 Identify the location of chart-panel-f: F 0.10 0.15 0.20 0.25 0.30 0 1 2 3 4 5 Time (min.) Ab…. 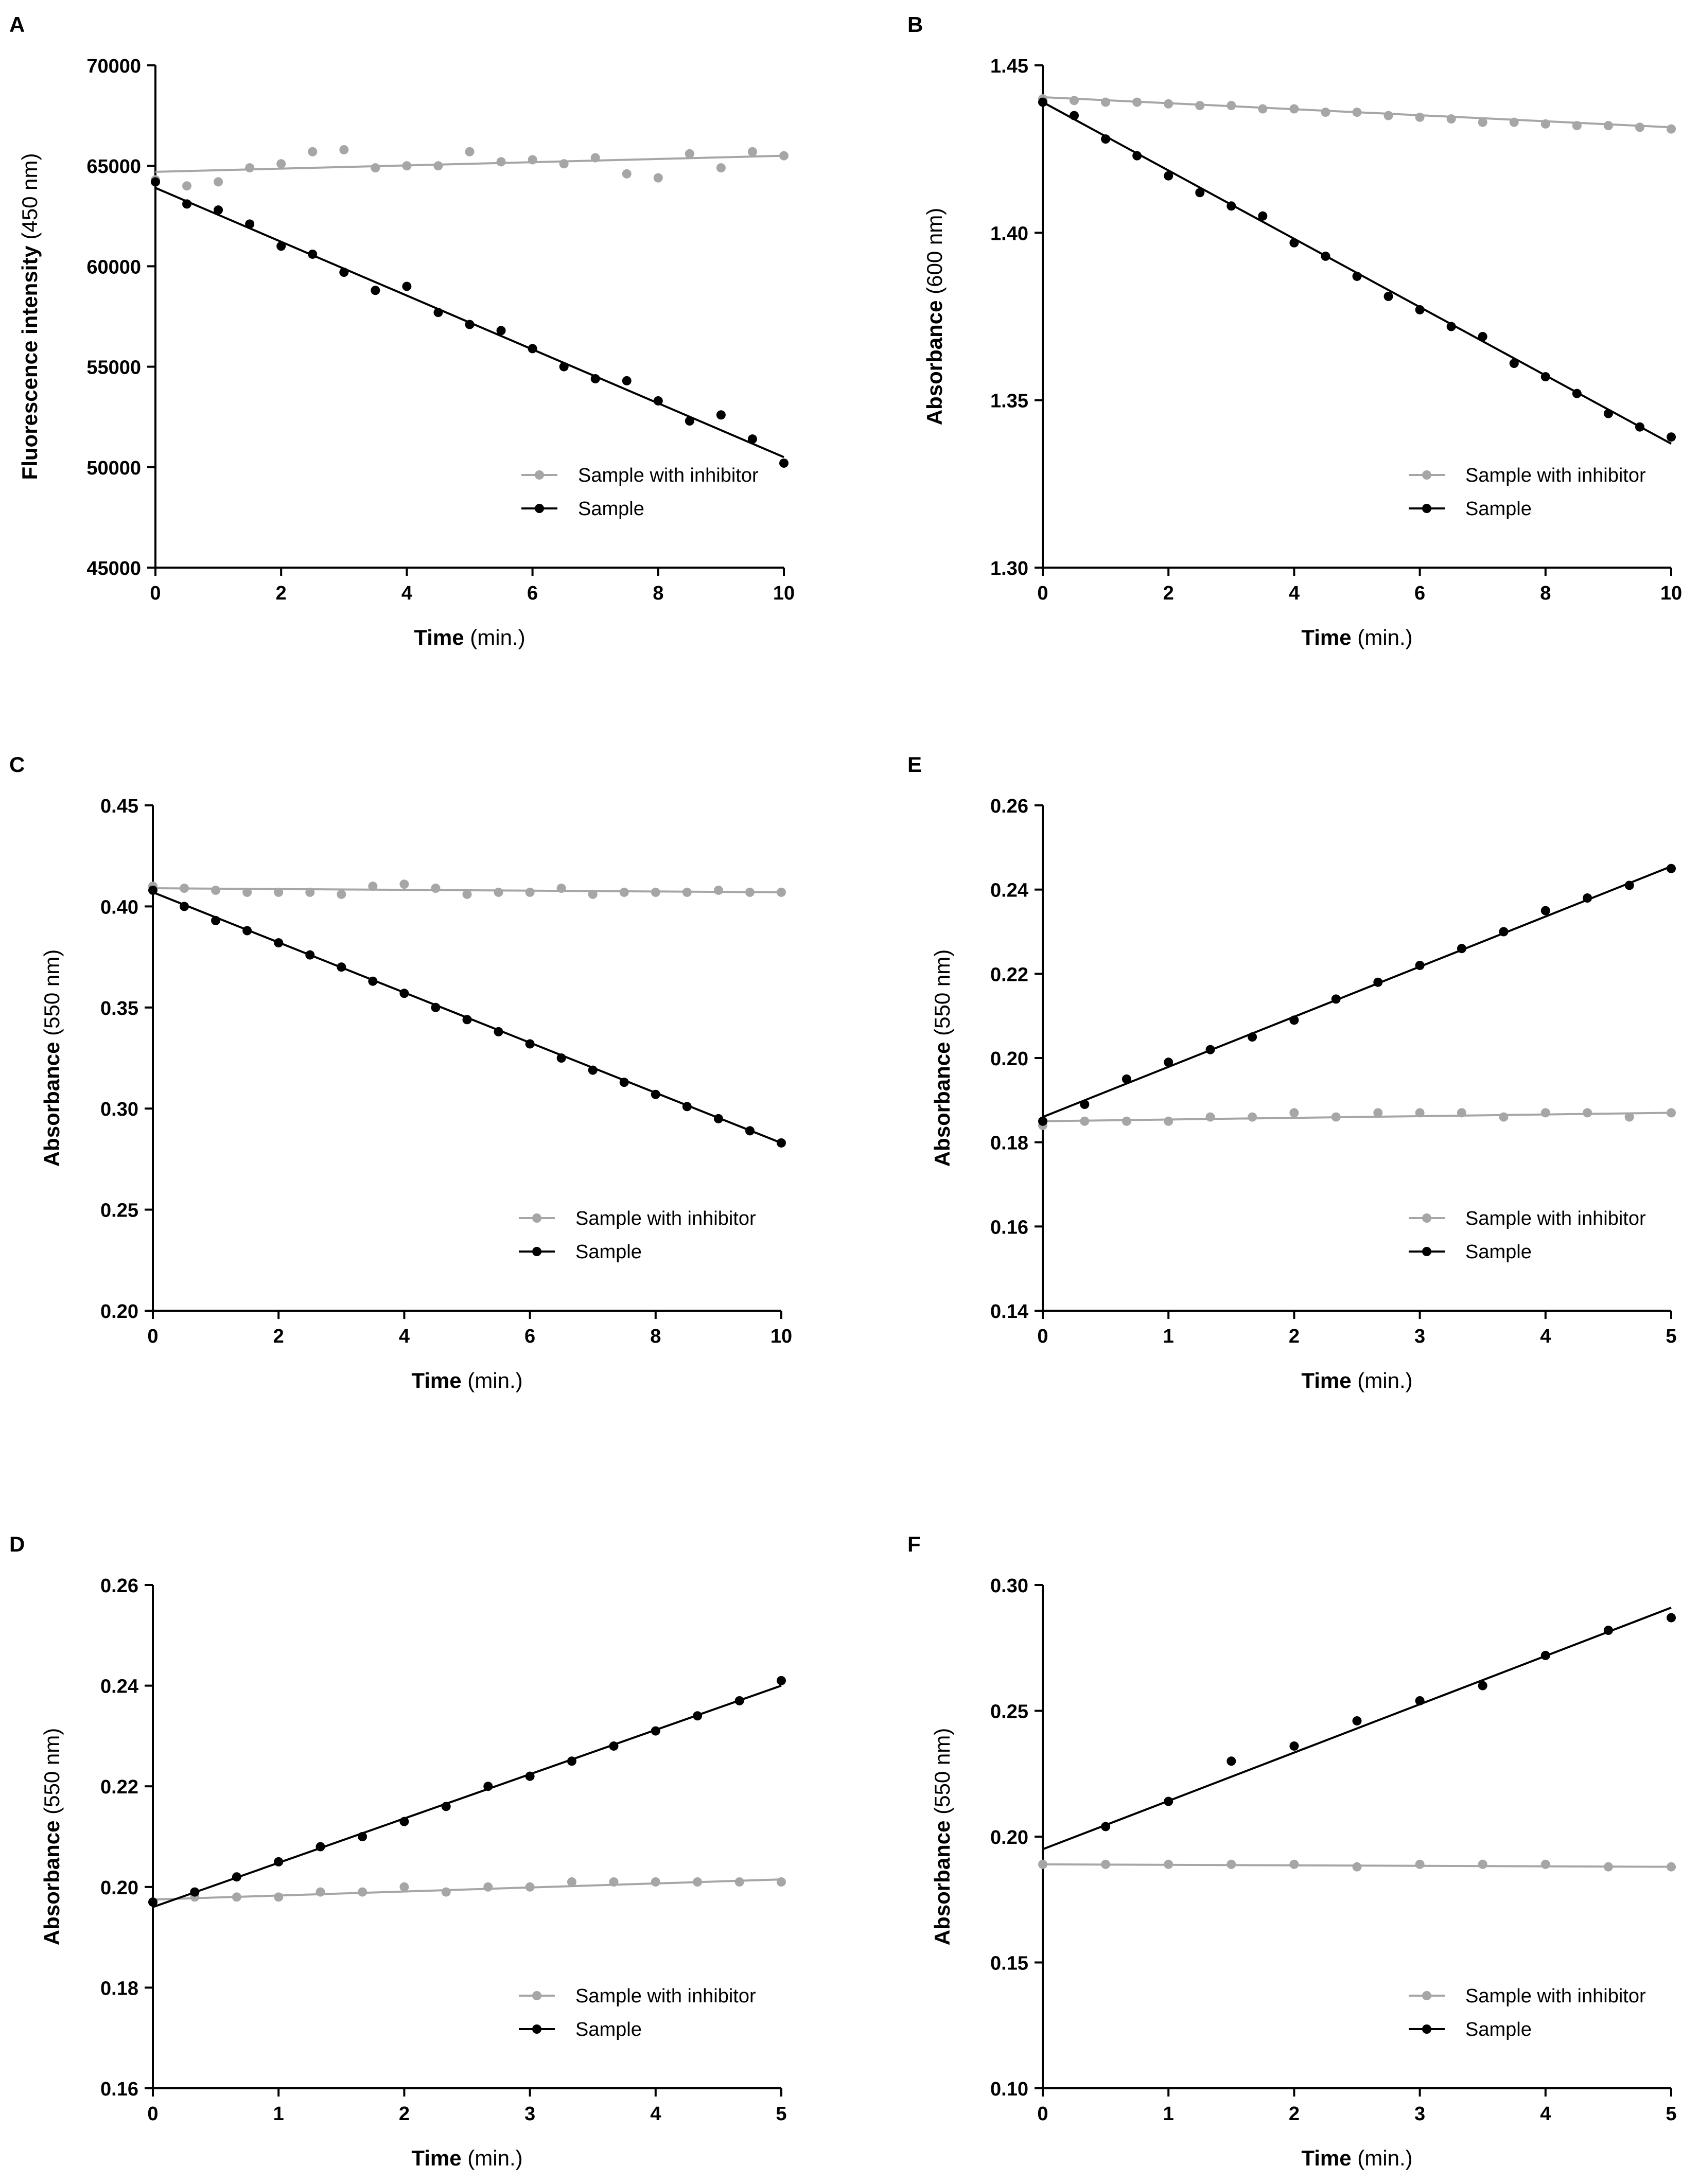
(1292, 1851).